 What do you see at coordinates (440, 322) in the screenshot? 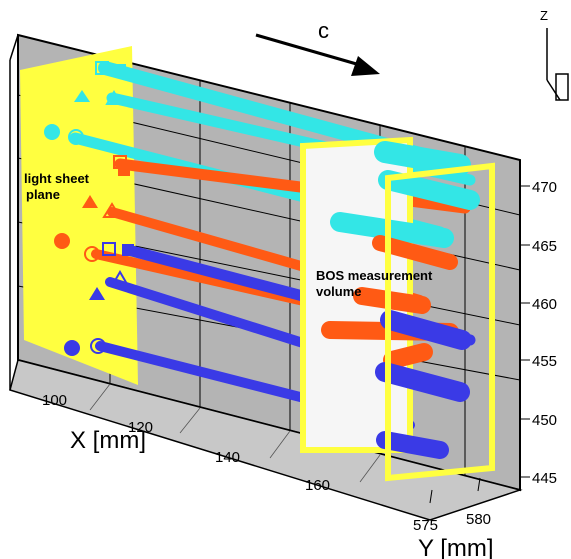
I see `bos-volume-rear-frame` at bounding box center [440, 322].